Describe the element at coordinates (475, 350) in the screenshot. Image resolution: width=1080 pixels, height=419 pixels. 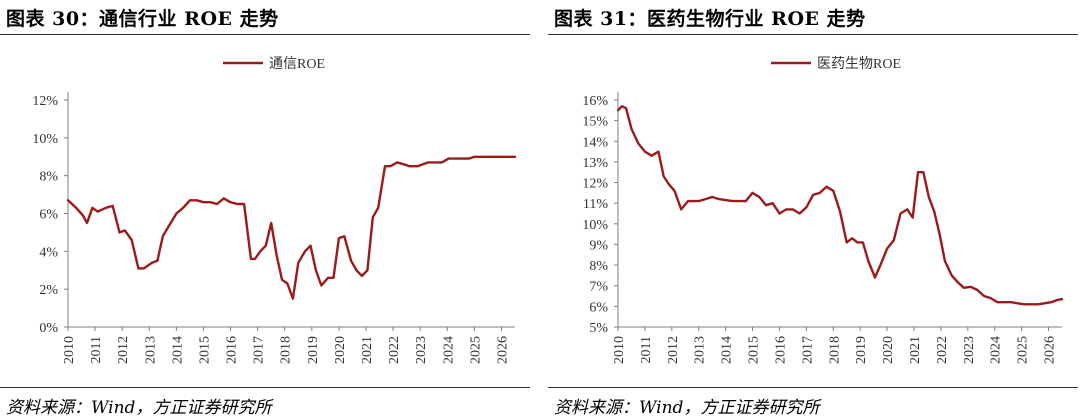
I see `x-tick-label: 2025` at that location.